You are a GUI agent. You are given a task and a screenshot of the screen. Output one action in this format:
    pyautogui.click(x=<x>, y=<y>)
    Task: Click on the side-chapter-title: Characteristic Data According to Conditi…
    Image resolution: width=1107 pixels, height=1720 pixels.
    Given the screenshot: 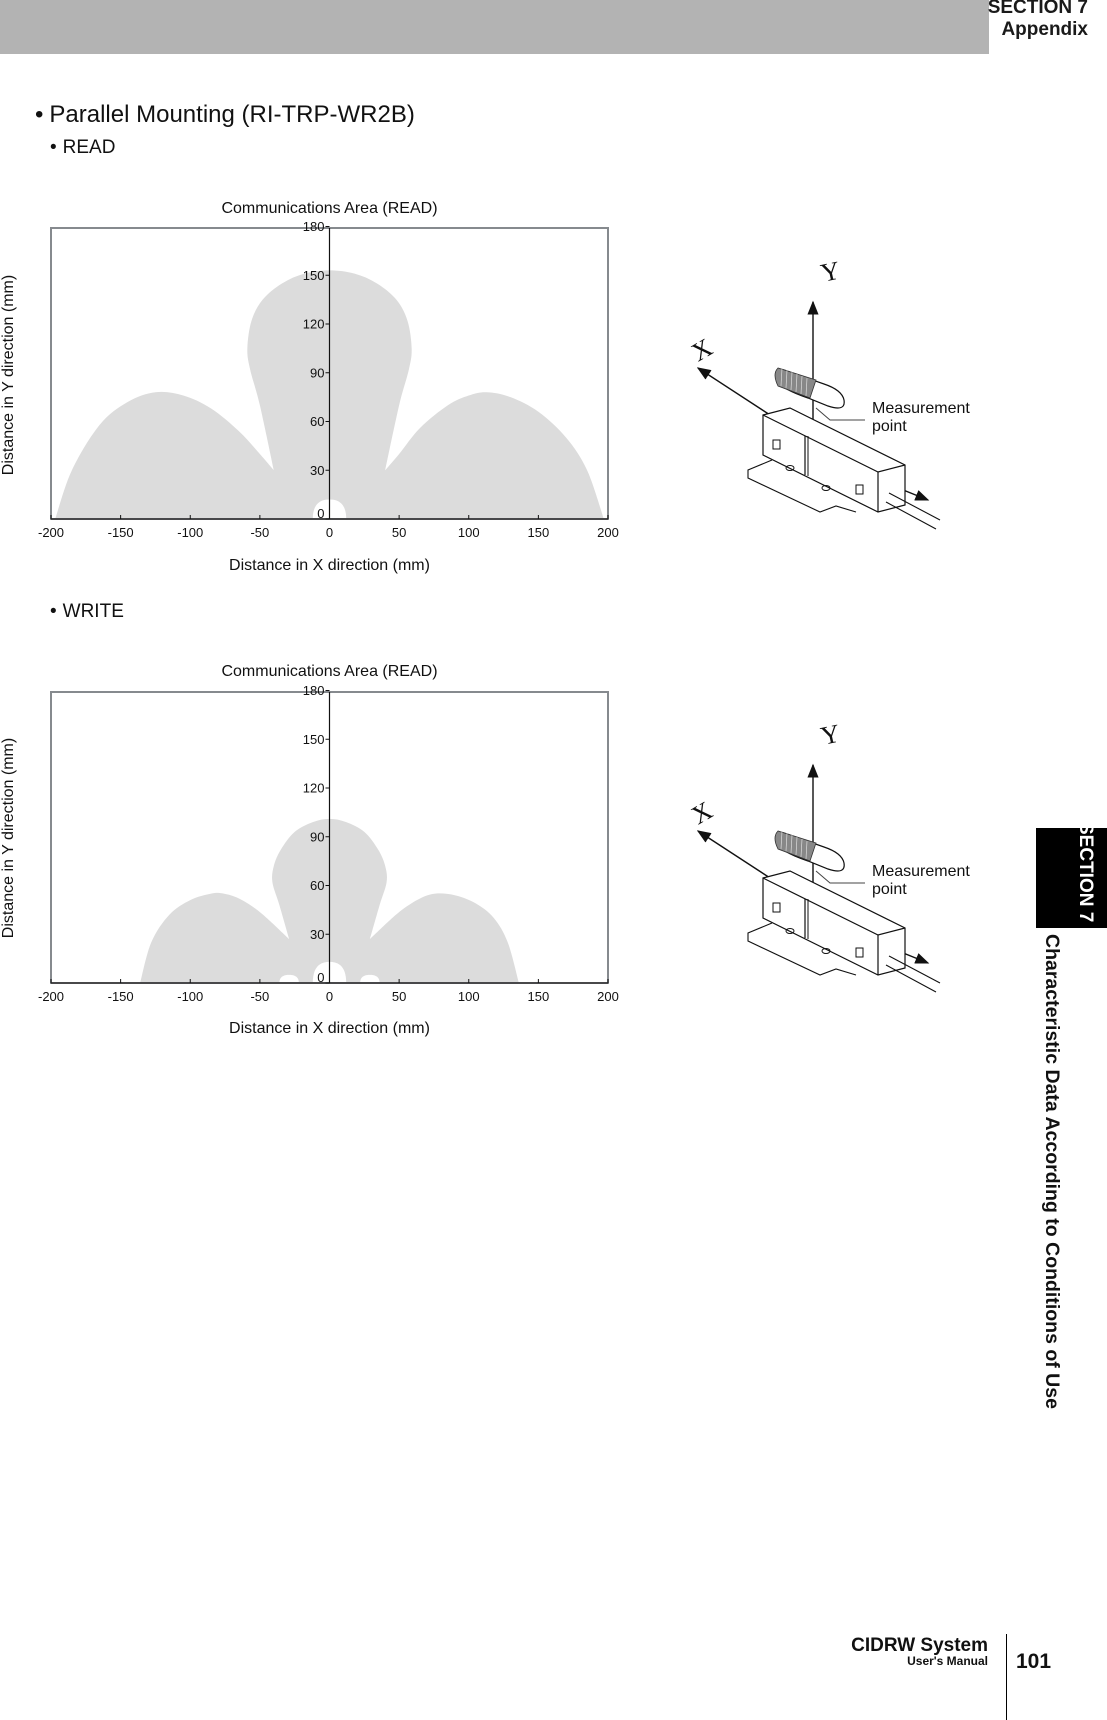 What is the action you would take?
    pyautogui.click(x=1052, y=1171)
    